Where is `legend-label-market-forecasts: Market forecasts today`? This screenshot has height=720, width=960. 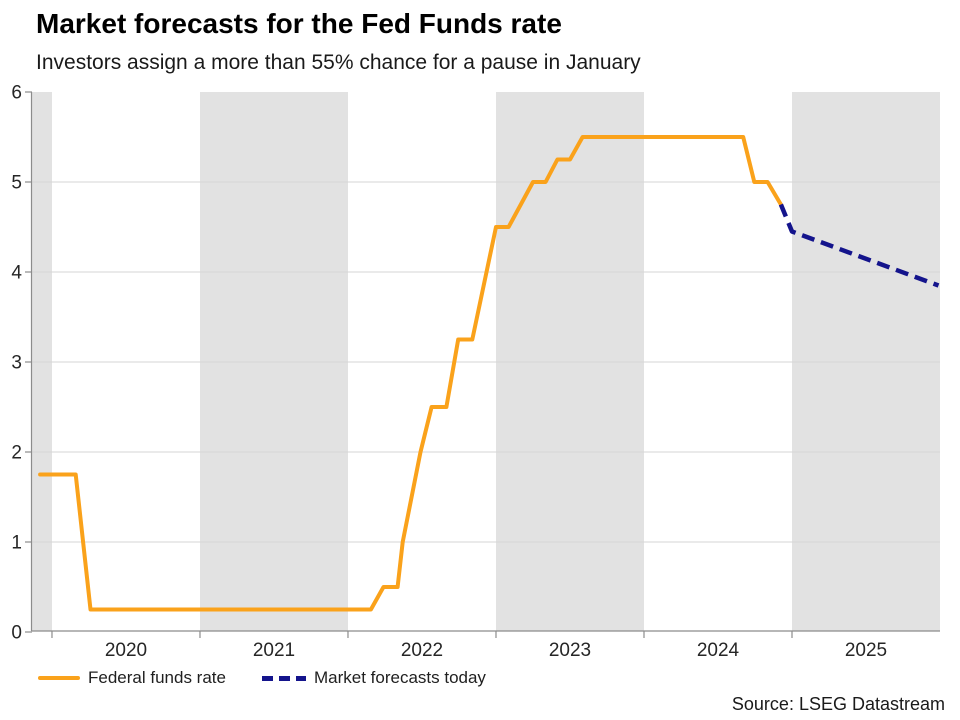 legend-label-market-forecasts: Market forecasts today is located at coordinates (399, 677).